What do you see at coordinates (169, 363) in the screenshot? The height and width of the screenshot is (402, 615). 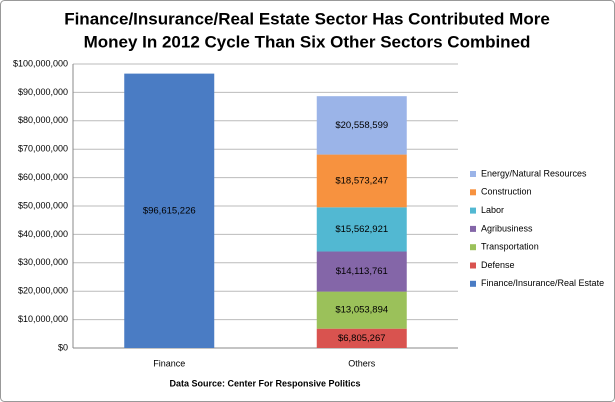 I see `x-tick-label: Finance` at bounding box center [169, 363].